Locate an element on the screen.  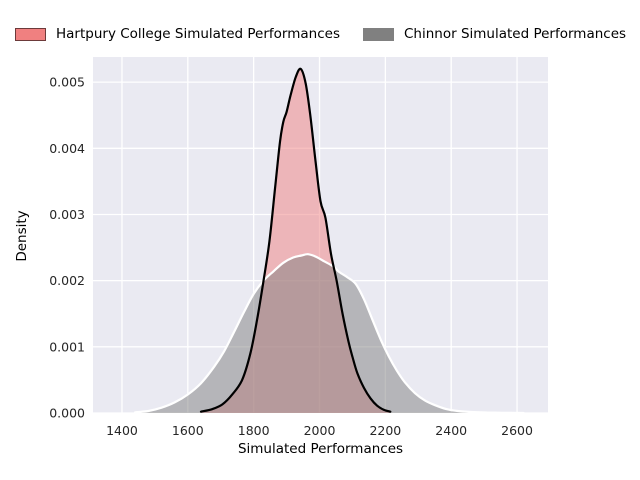
x-tick-label: 1400 is located at coordinates (122, 430).